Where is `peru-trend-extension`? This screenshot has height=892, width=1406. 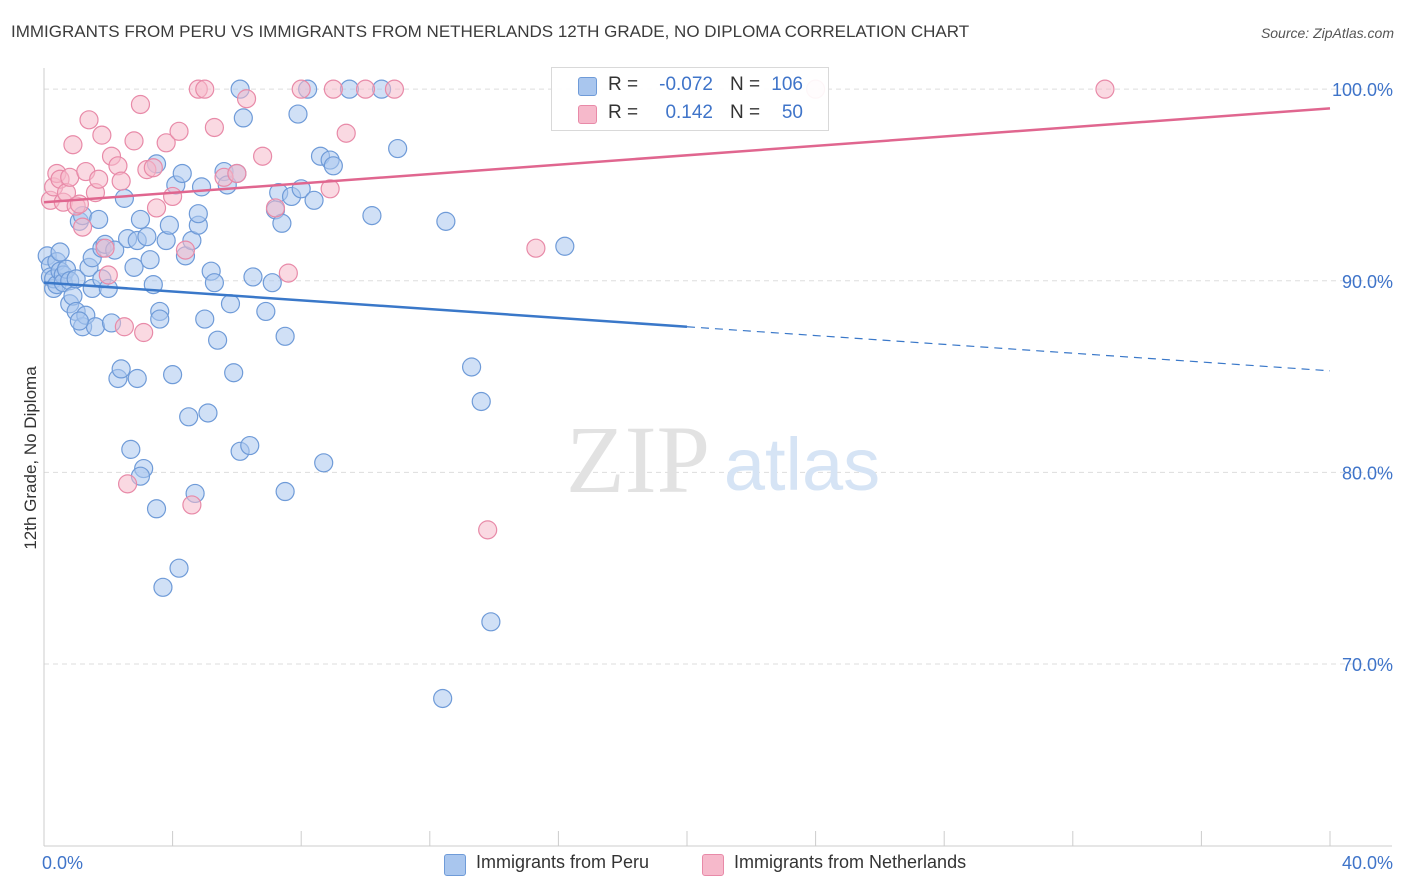 peru-trend-extension is located at coordinates (1008, 349).